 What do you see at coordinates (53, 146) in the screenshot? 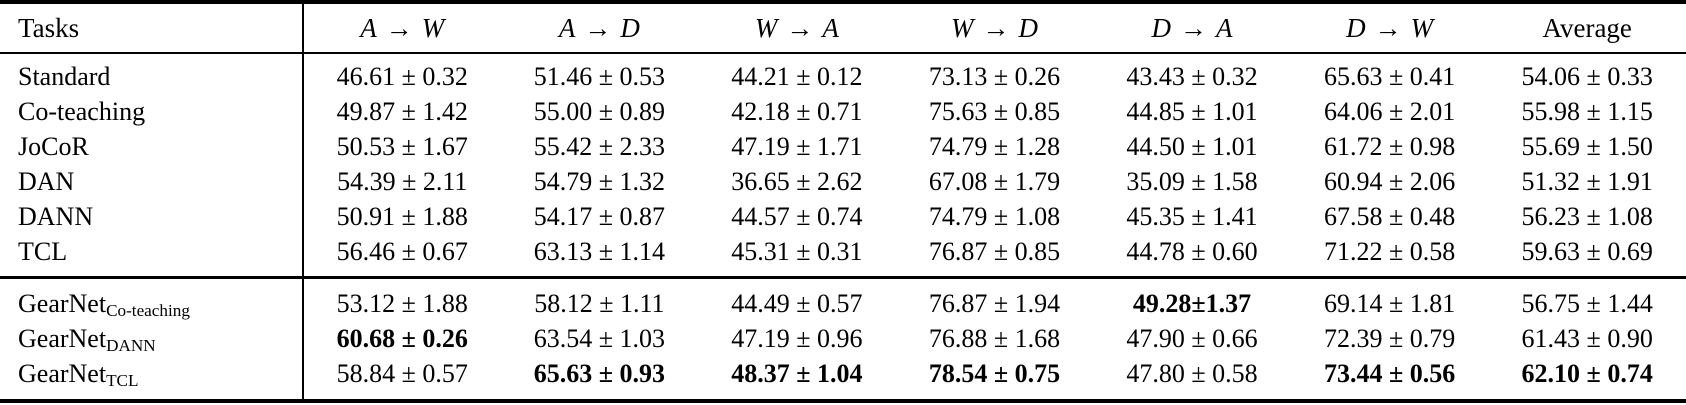
I see `method-base-name: JoCoR` at bounding box center [53, 146].